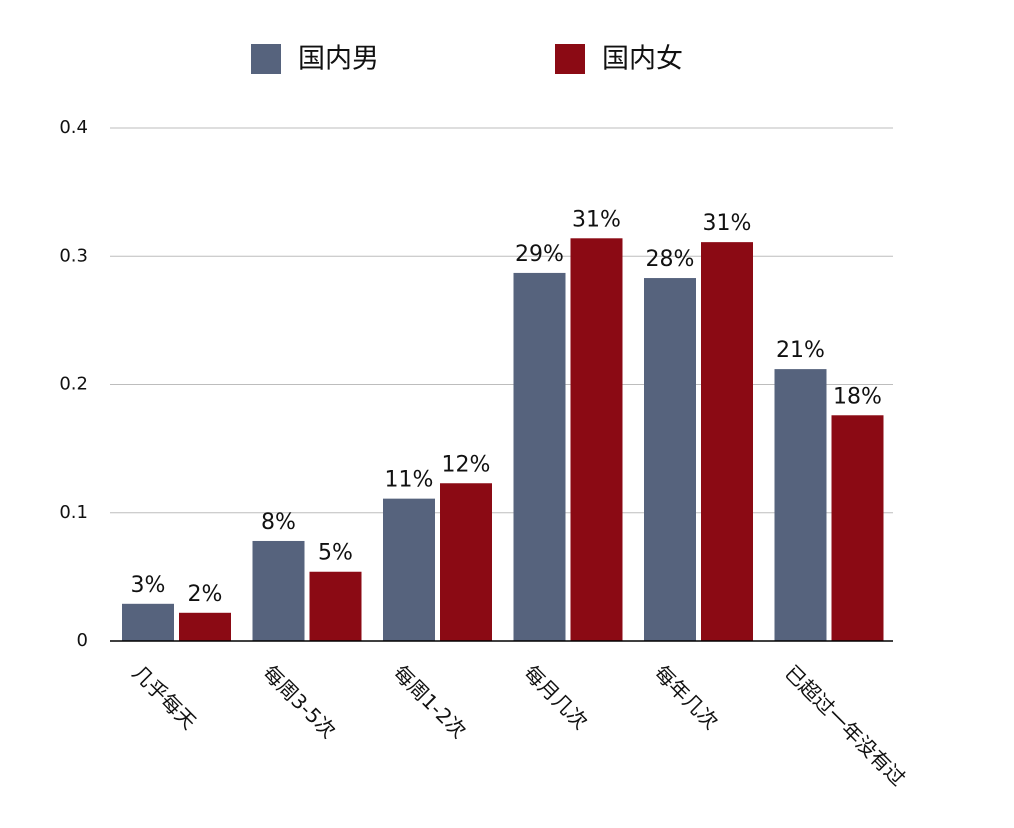 The image size is (1014, 828). Describe the element at coordinates (800, 350) in the screenshot. I see `value-label: 21%` at that location.